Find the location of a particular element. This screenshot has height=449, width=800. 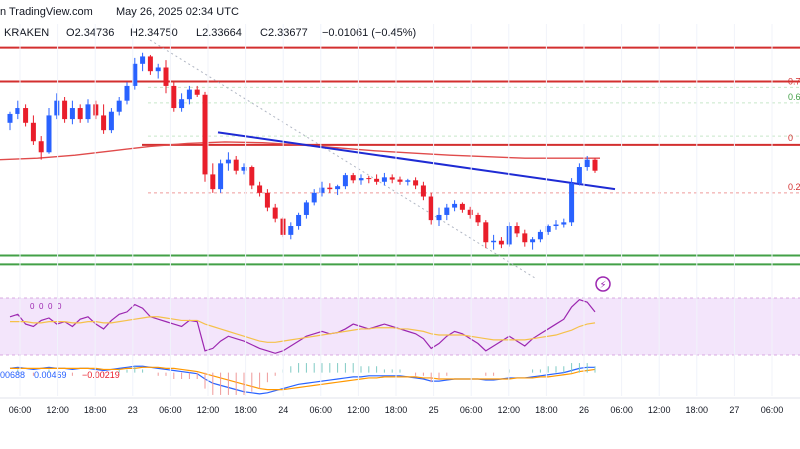

timestamp-text: May 26, 2025 02:34 UTC is located at coordinates (177, 12).